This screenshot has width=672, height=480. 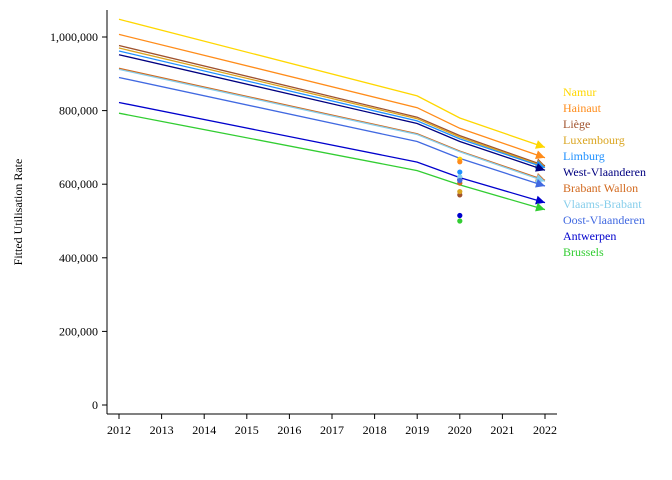 I want to click on legend-label: Brussels, so click(x=583, y=252).